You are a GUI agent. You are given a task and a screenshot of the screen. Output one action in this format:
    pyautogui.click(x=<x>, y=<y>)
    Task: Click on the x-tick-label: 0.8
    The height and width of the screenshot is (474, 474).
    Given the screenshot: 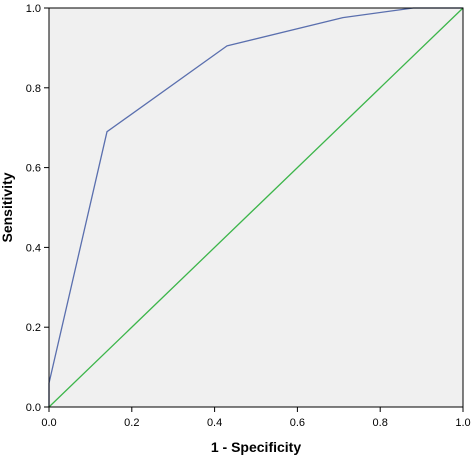 What is the action you would take?
    pyautogui.click(x=380, y=423)
    